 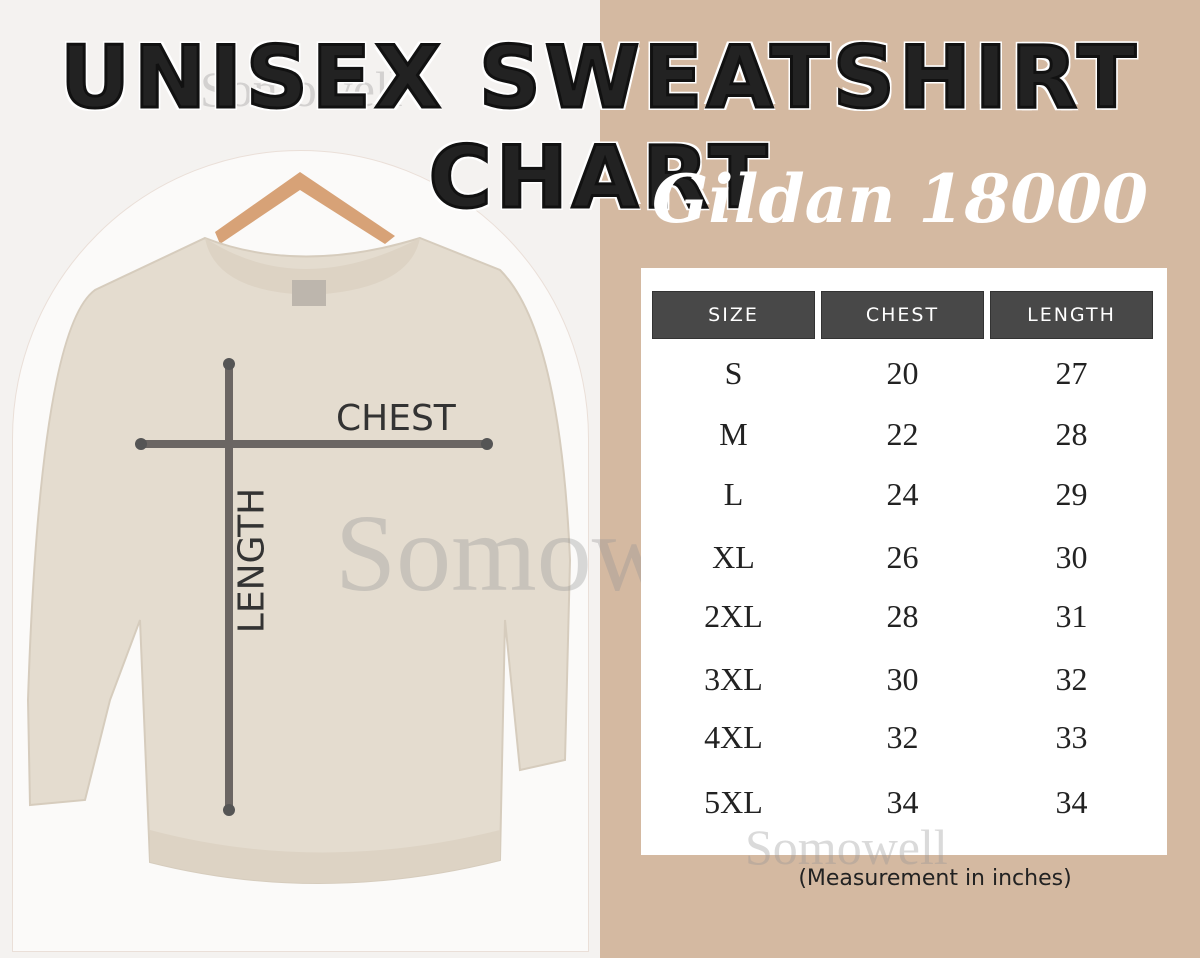 I want to click on length-cell: 34, so click(x=1071, y=802).